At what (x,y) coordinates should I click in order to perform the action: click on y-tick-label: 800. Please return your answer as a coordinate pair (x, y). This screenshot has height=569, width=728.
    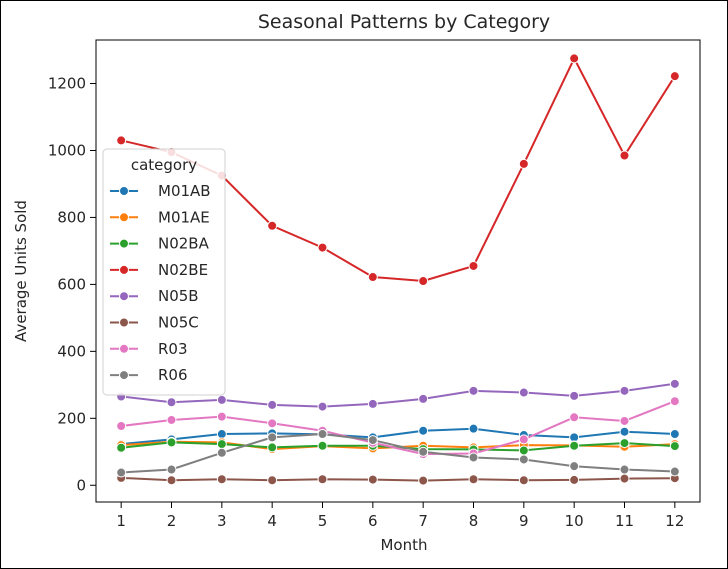
    Looking at the image, I should click on (71, 217).